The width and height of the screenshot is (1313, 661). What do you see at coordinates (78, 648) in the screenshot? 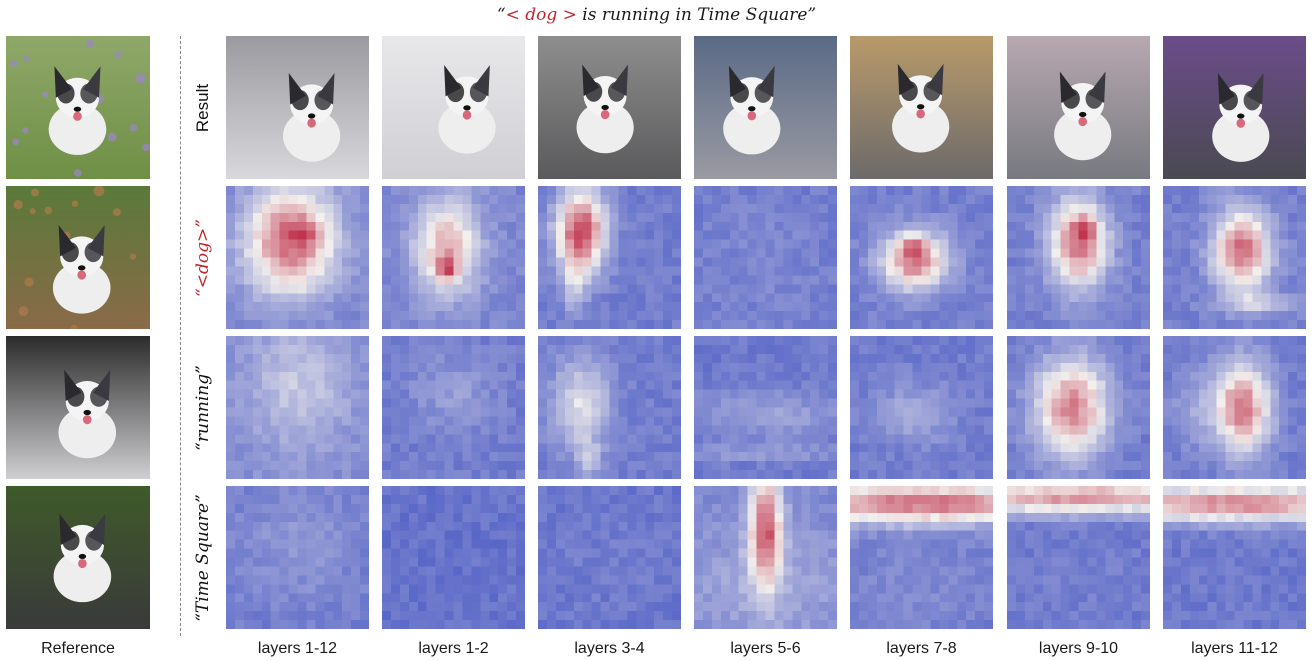
I see `reference-label: Reference` at bounding box center [78, 648].